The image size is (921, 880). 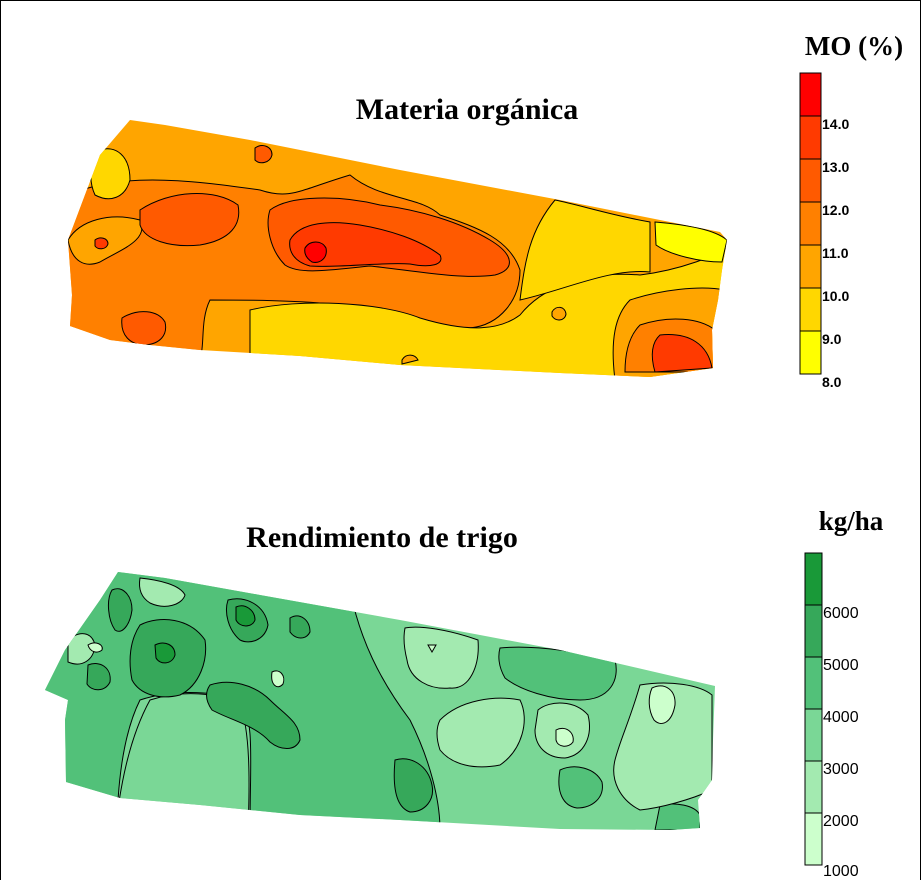 I want to click on mo-class-12-13-southwest, so click(x=144, y=328).